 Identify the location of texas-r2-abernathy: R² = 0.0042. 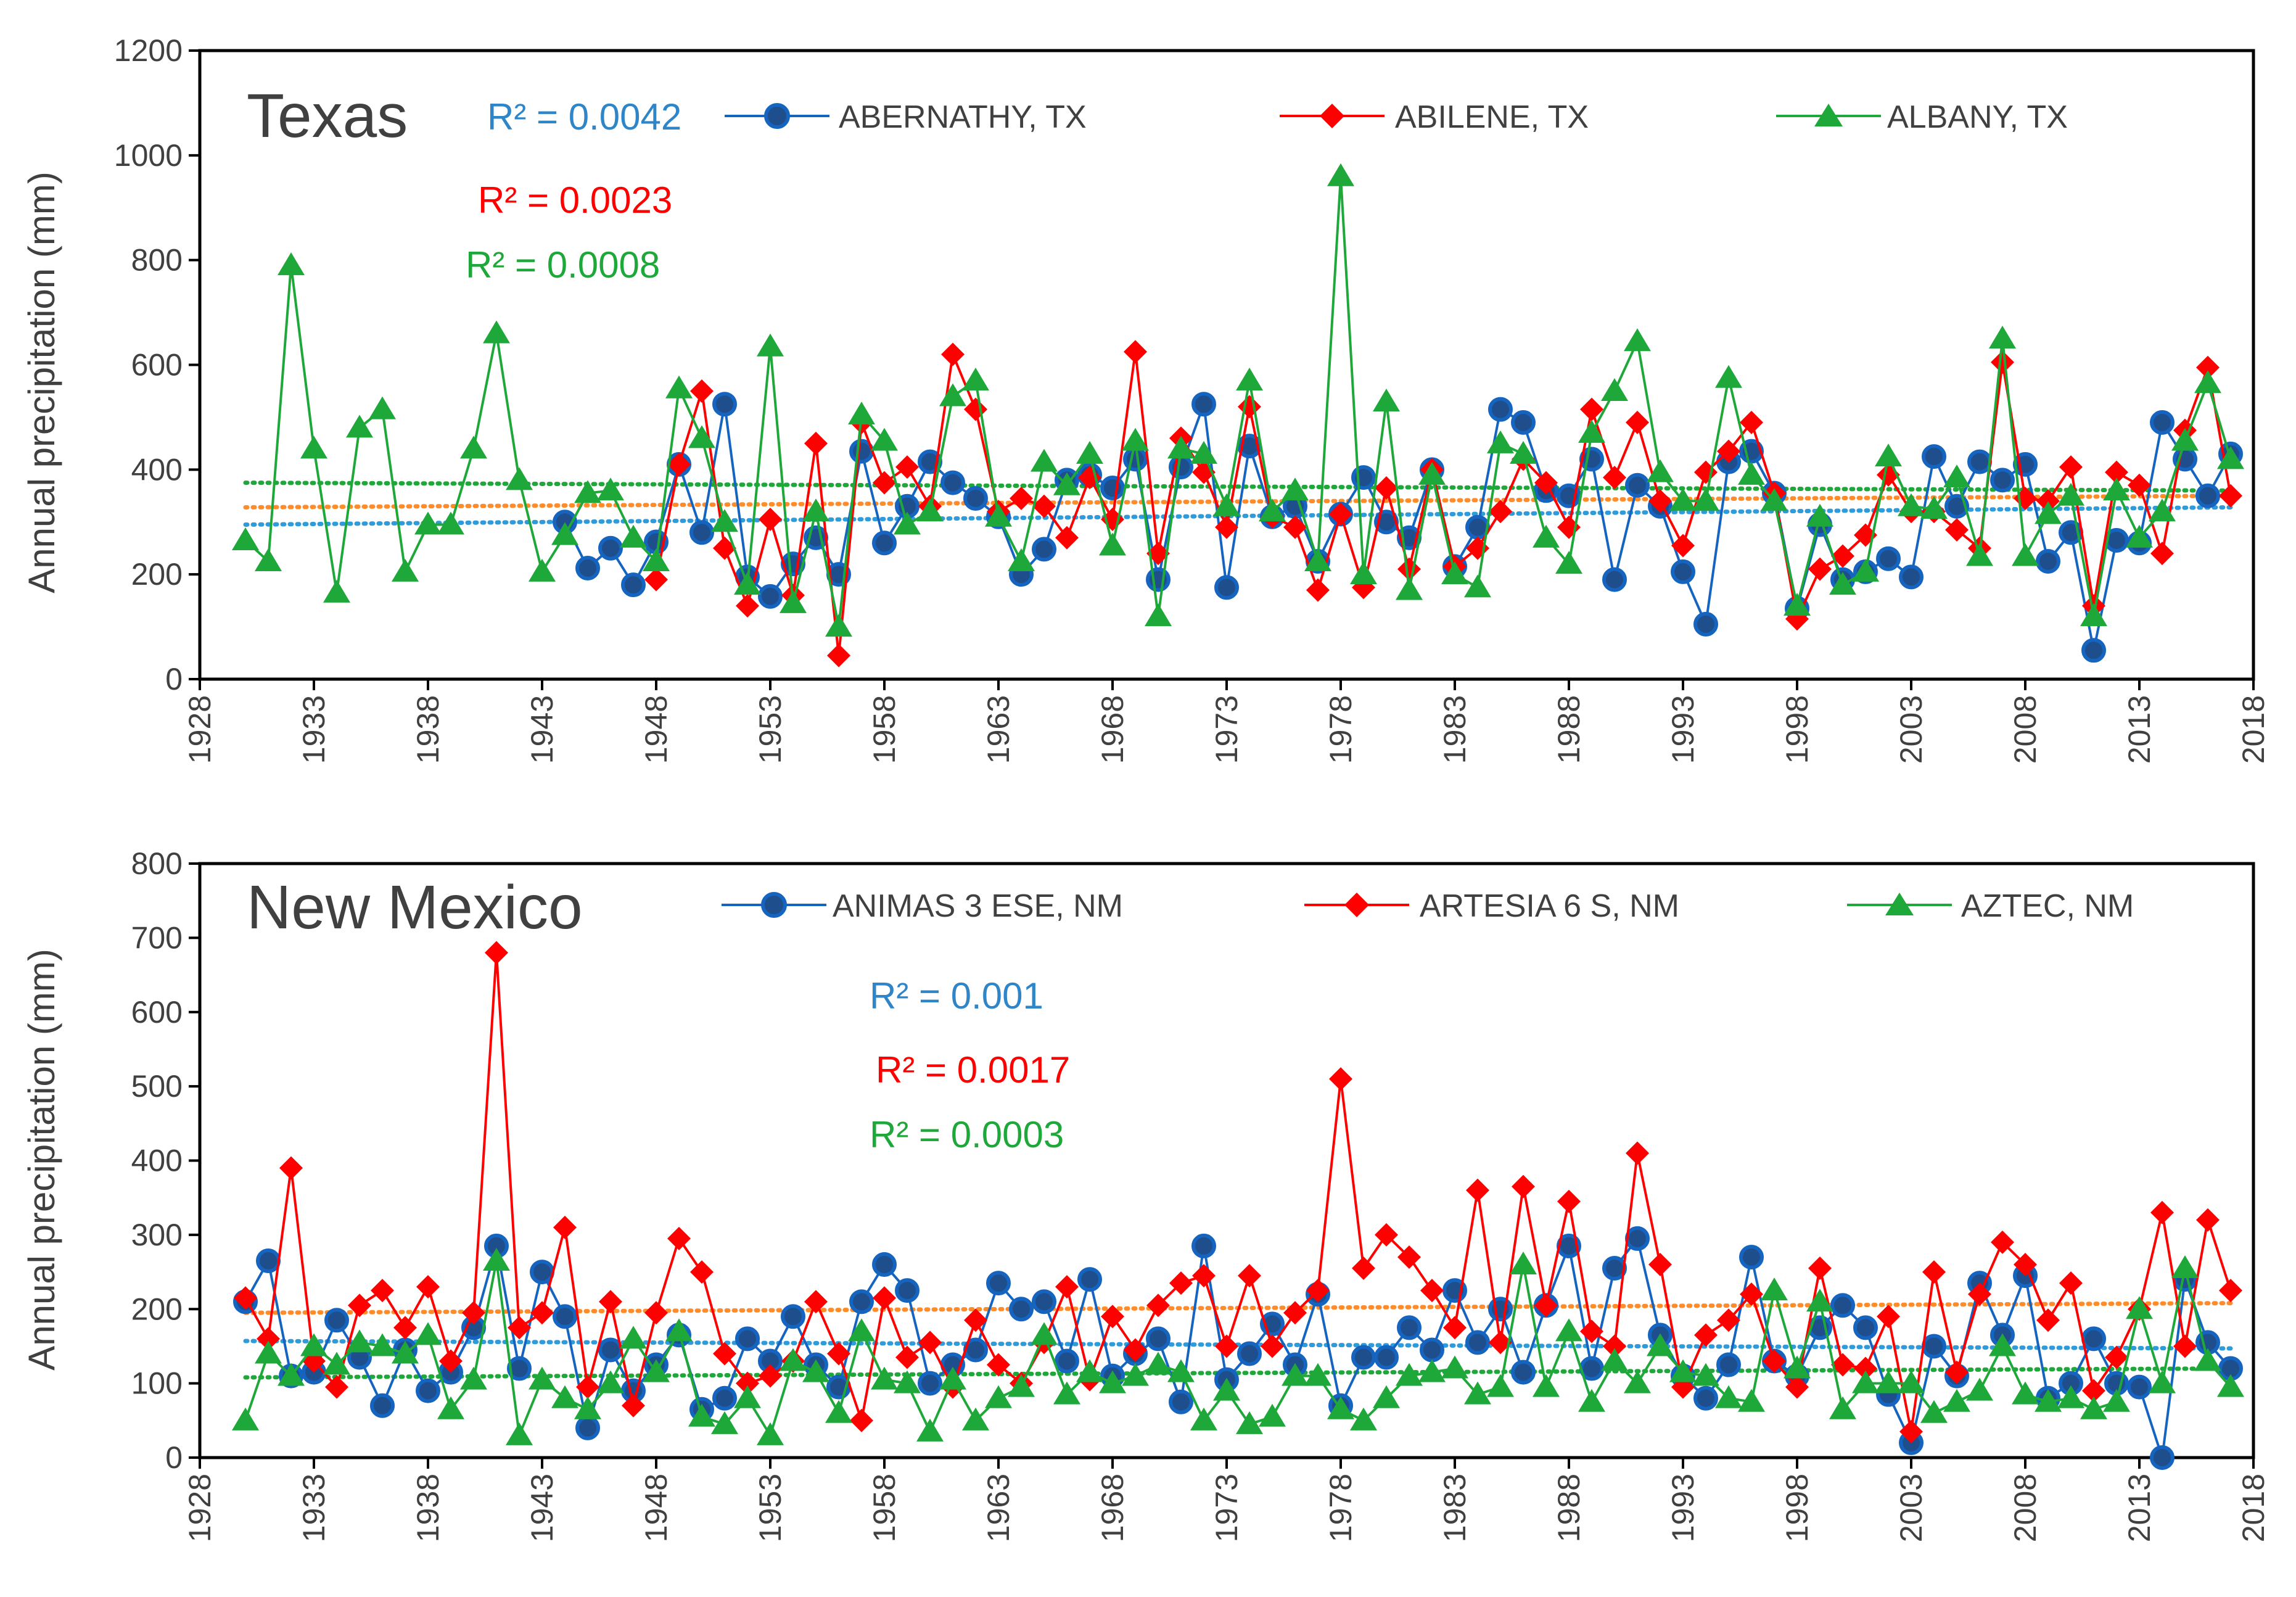
(584, 117).